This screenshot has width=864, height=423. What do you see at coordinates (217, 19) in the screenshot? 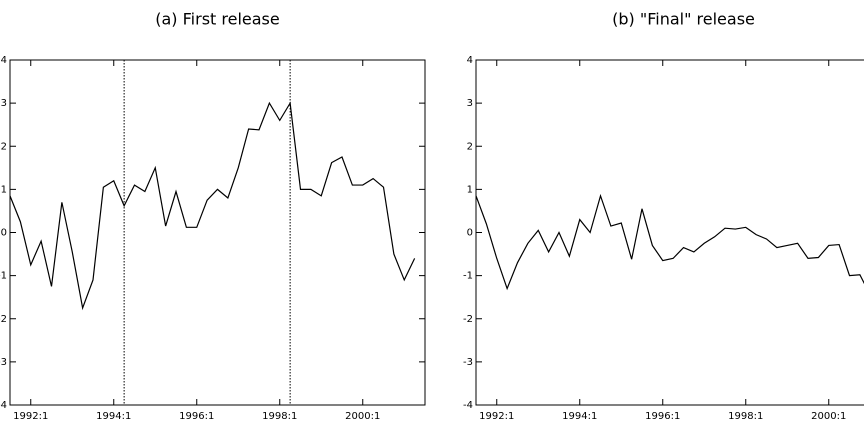
I see `chart-title: (a) First release` at bounding box center [217, 19].